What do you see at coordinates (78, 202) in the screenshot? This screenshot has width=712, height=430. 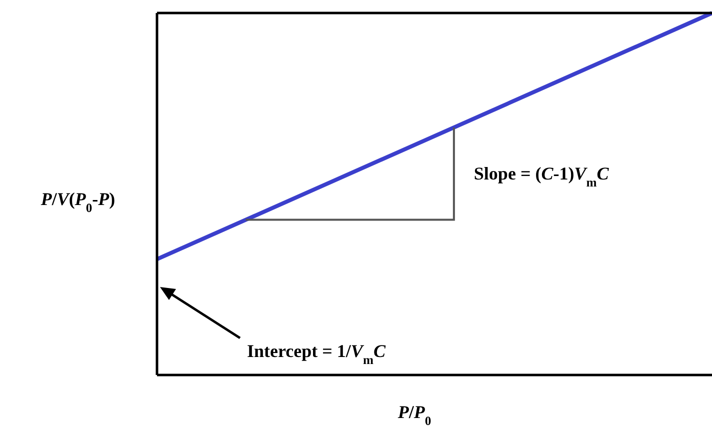 I see `text: P/V(P$_{0}$-P)` at bounding box center [78, 202].